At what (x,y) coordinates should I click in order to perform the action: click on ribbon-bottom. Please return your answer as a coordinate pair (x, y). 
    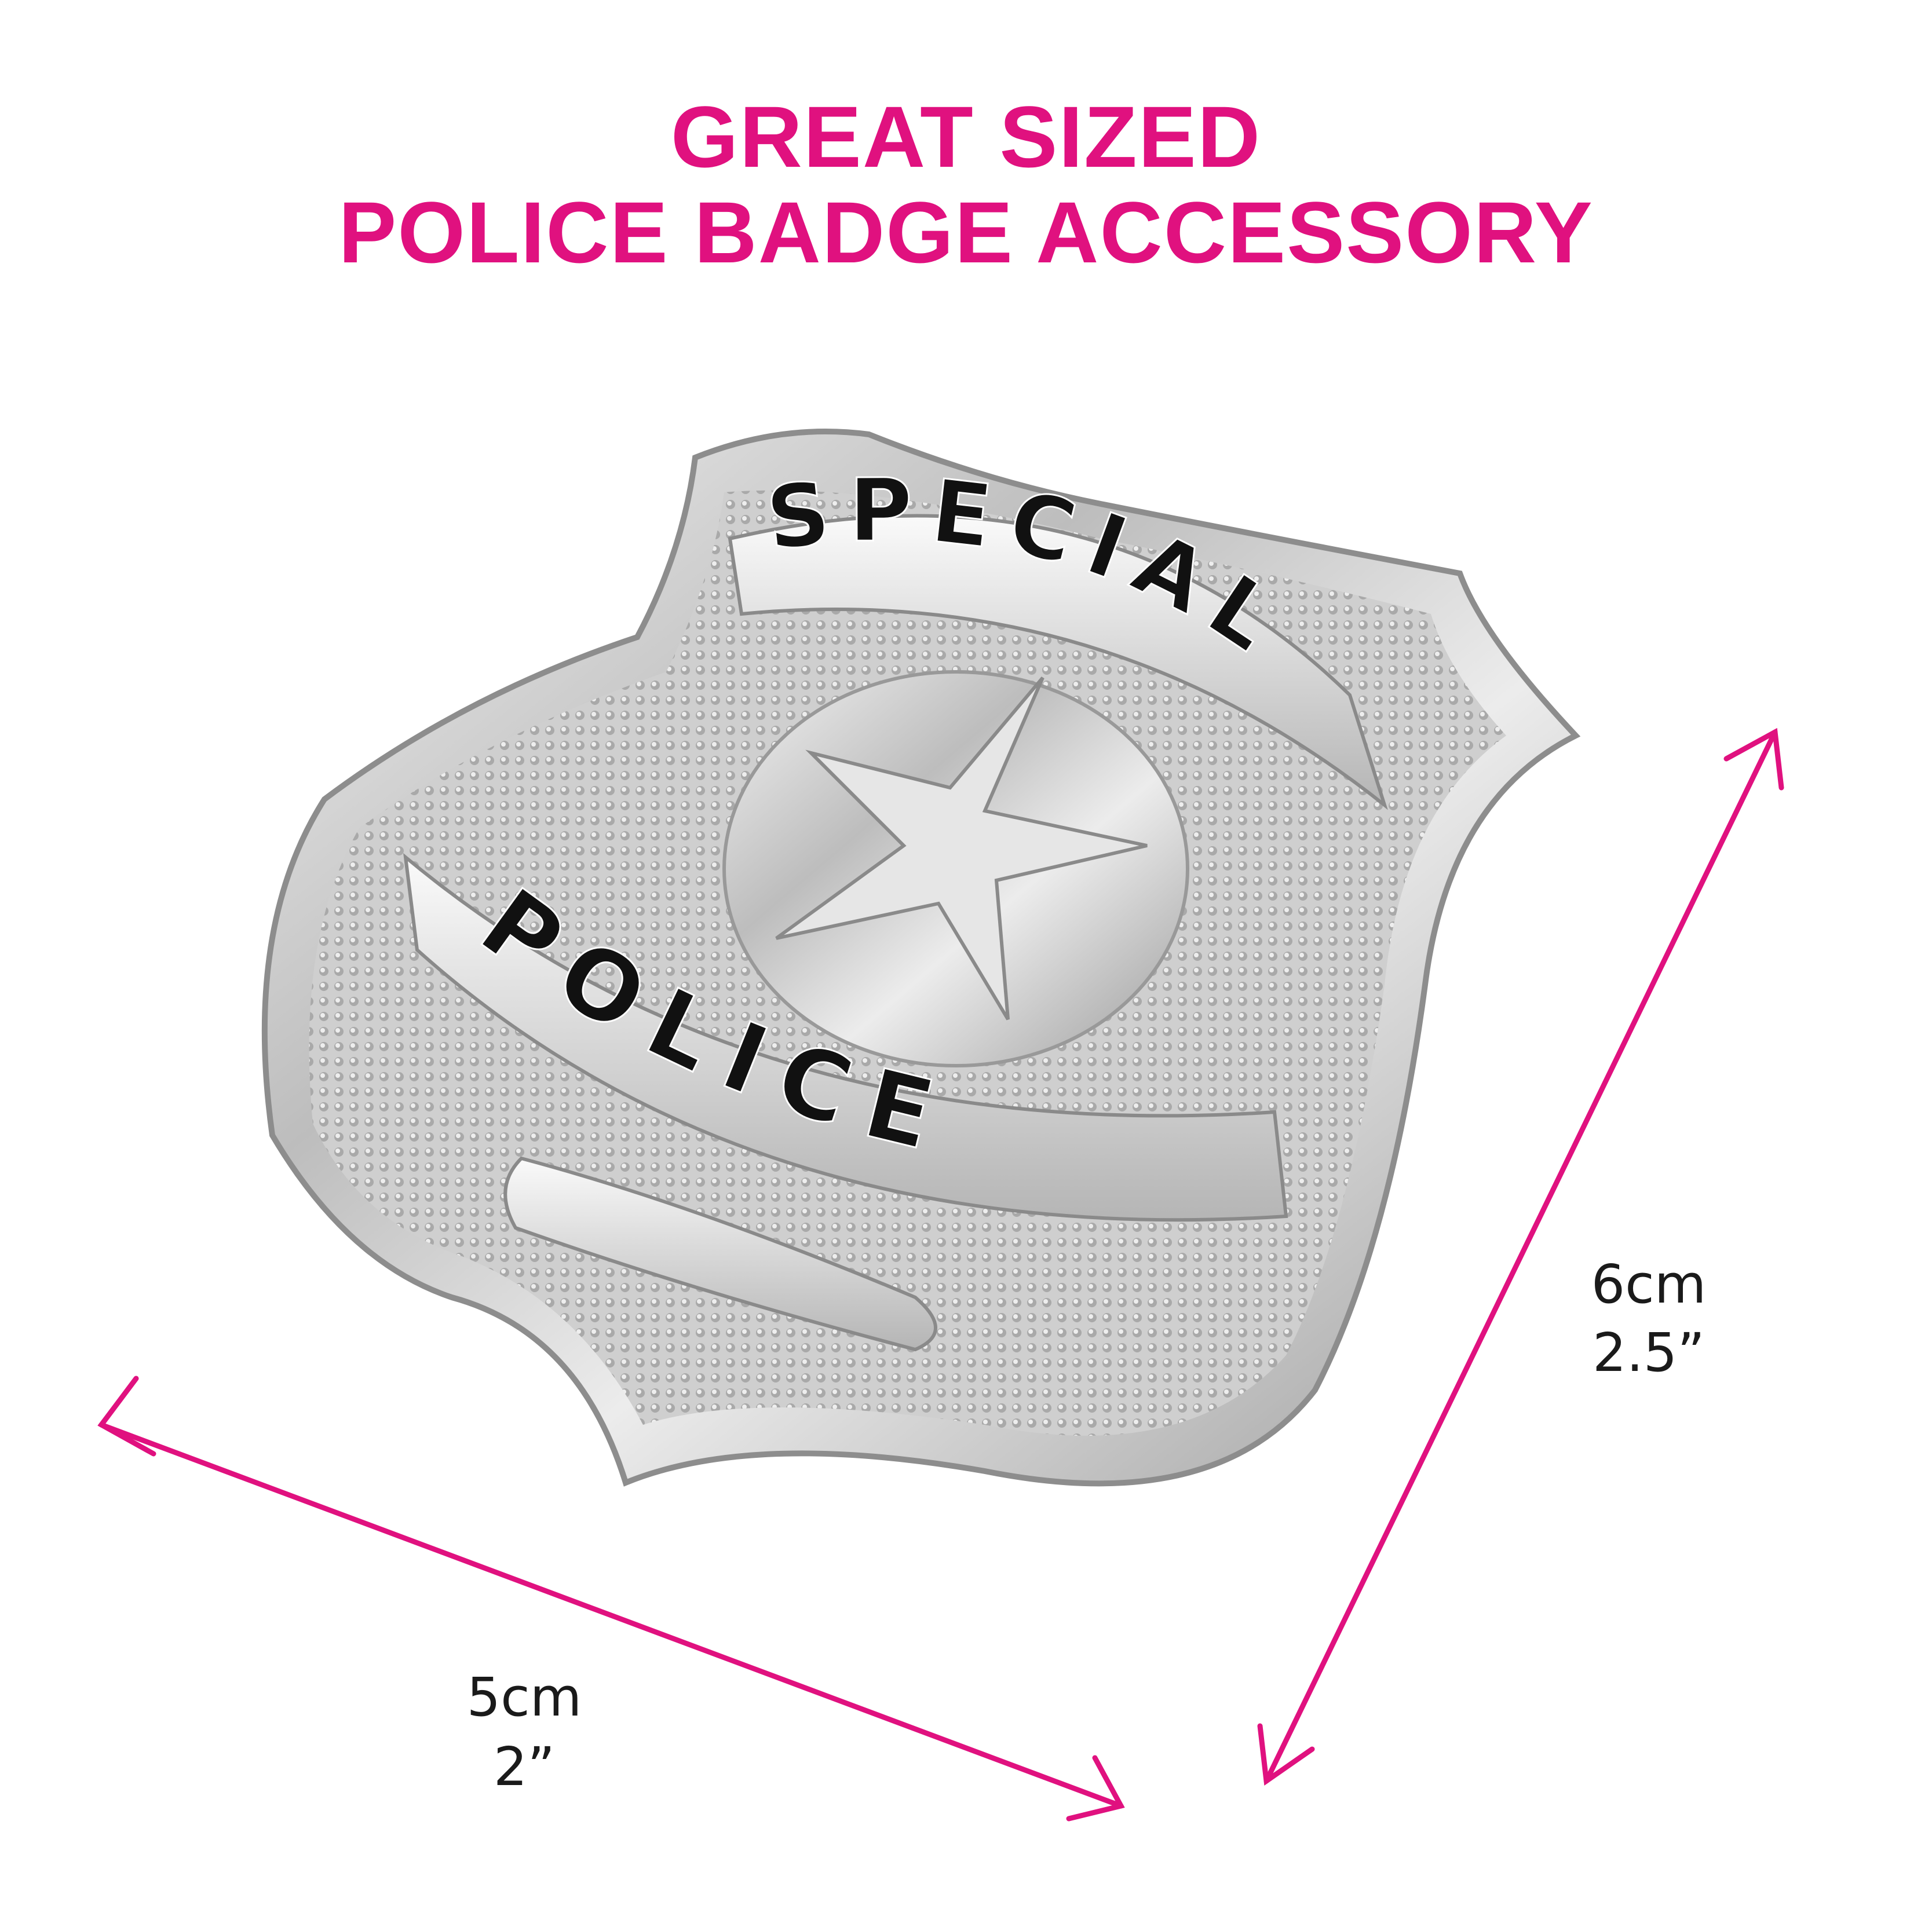
    Looking at the image, I should click on (846, 1037).